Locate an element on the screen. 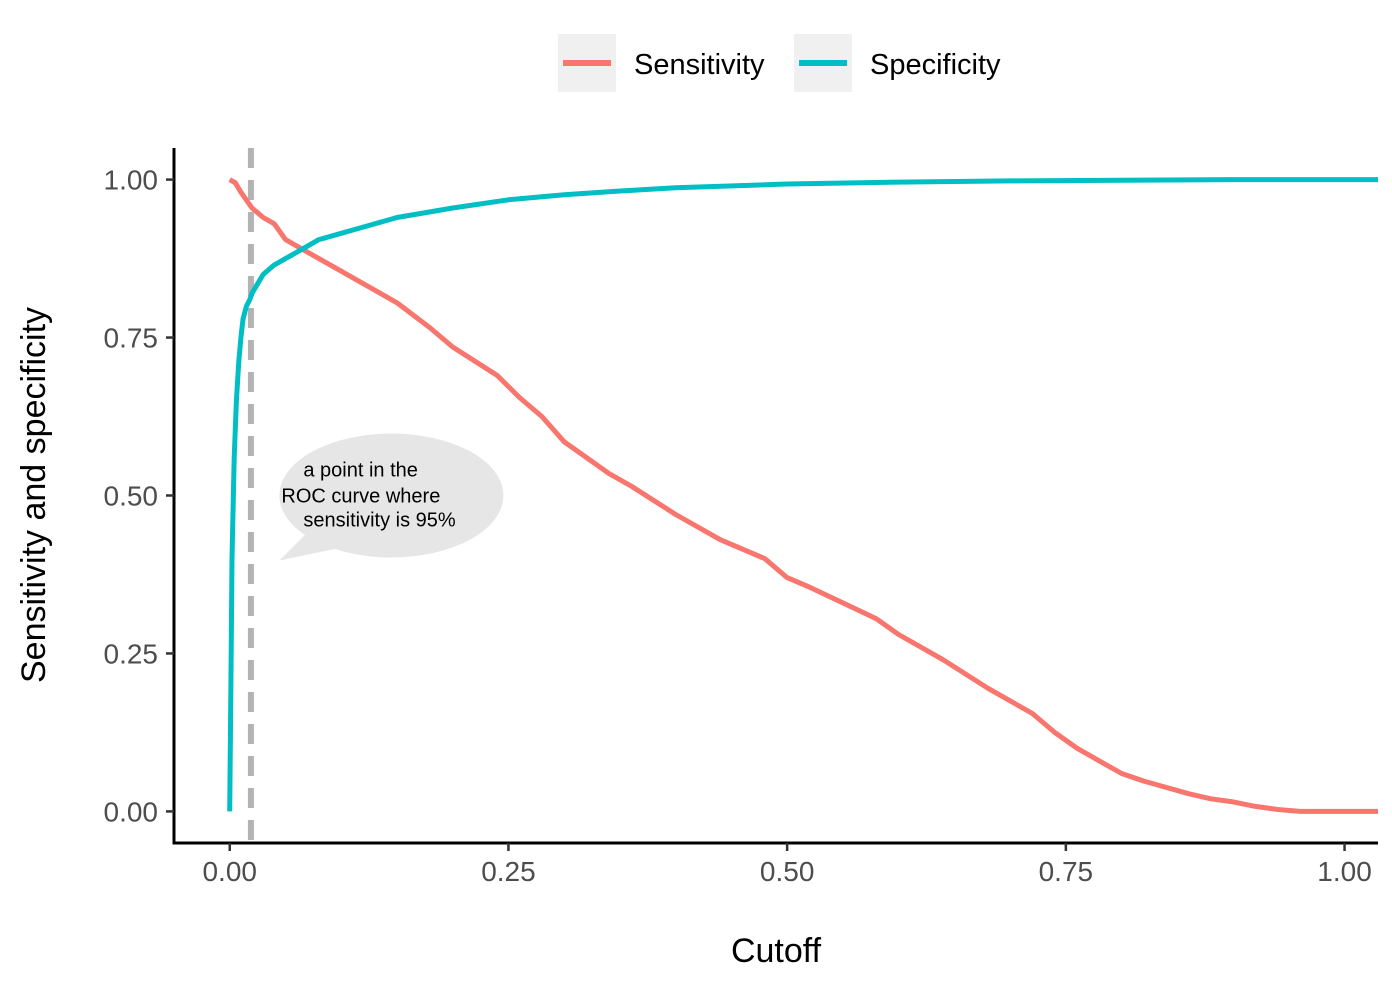 The height and width of the screenshot is (985, 1392). legend-label: Sensitivity is located at coordinates (699, 65).